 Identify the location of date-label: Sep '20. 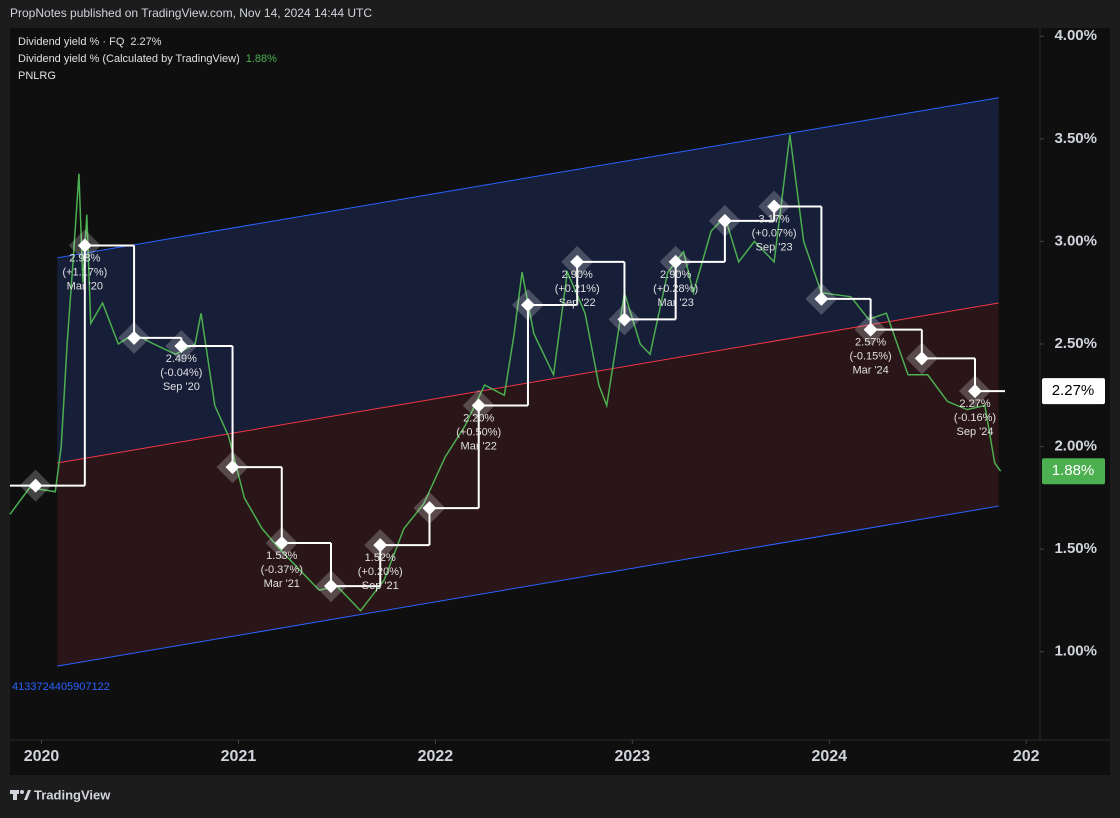
(181, 387).